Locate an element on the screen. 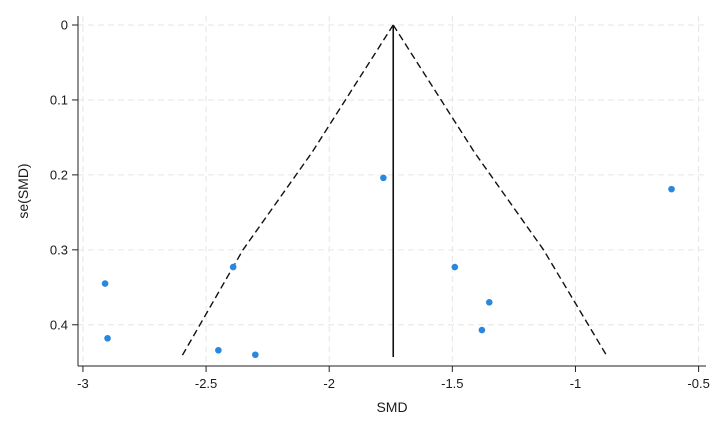 The image size is (720, 432). x-tick-label: -2.5 is located at coordinates (206, 383).